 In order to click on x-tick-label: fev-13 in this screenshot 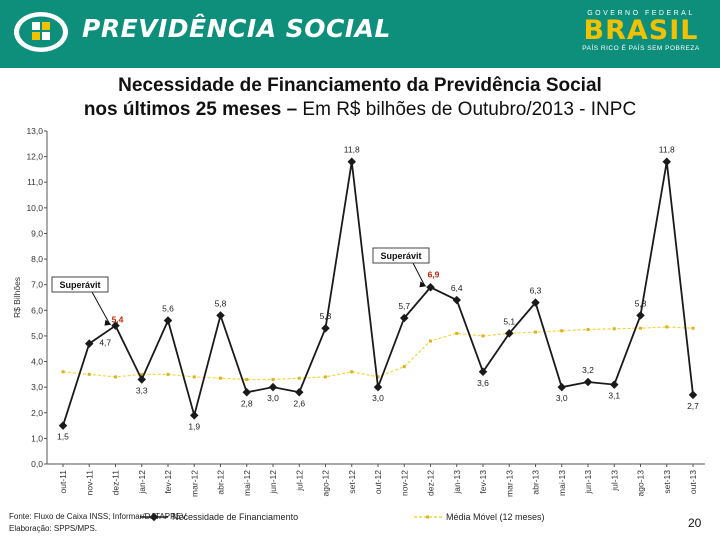, I will do `click(483, 482)`.